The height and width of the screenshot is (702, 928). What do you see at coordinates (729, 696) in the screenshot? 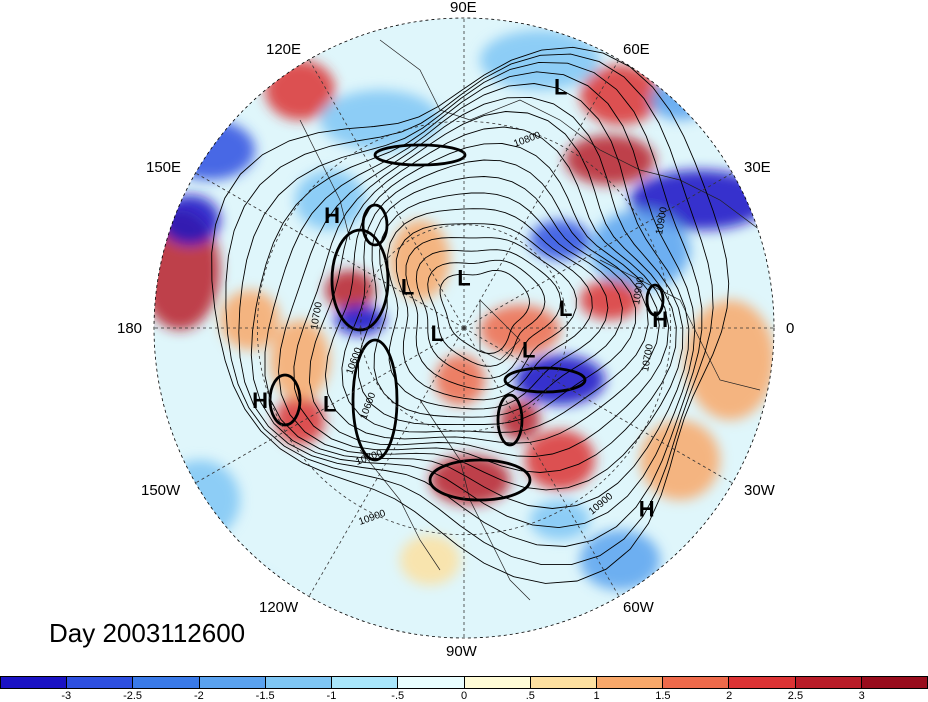
I see `colorbar-tick-label: 2` at bounding box center [729, 696].